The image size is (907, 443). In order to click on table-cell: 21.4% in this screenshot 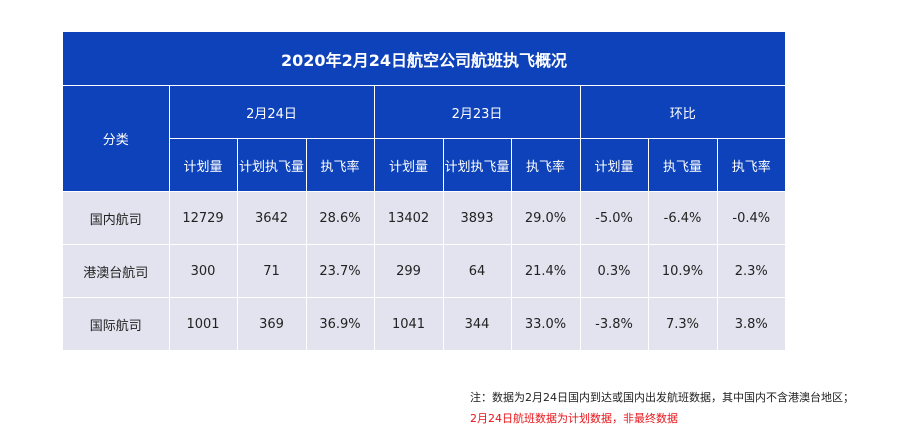, I will do `click(546, 271)`.